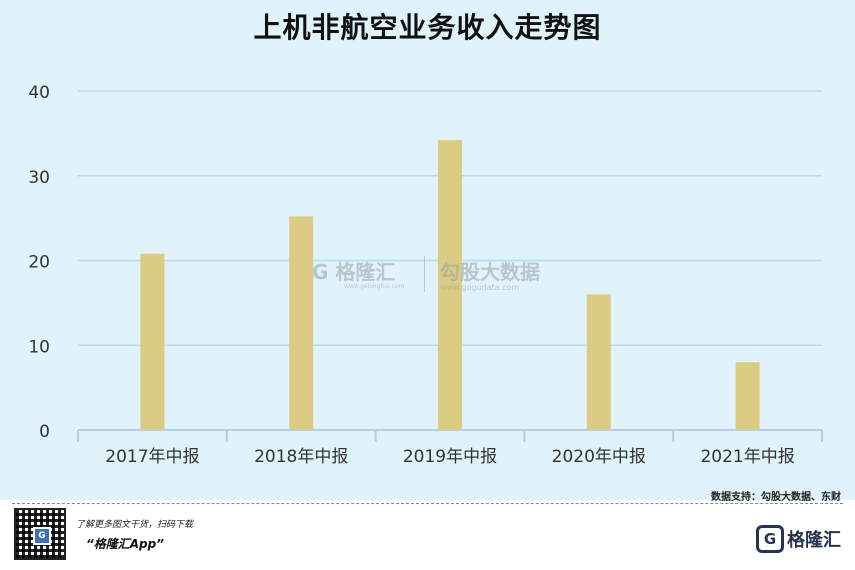  I want to click on brand-logo: G 格隆汇, so click(798, 539).